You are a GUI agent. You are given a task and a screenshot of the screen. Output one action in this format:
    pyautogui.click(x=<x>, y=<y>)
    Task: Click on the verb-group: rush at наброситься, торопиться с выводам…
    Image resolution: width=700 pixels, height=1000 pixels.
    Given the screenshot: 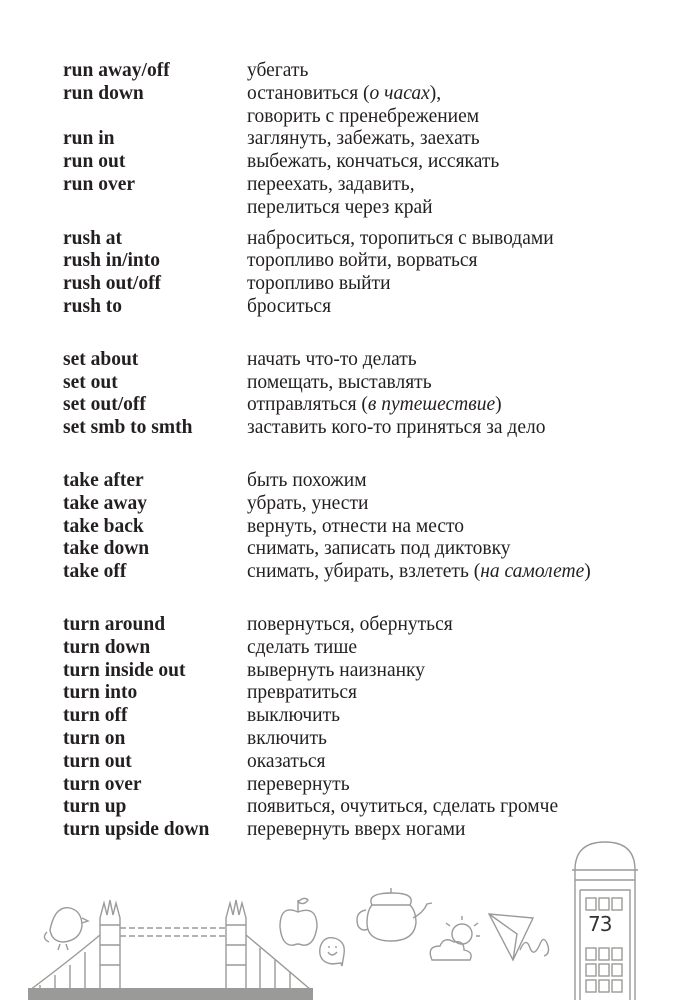 What is the action you would take?
    pyautogui.click(x=363, y=273)
    